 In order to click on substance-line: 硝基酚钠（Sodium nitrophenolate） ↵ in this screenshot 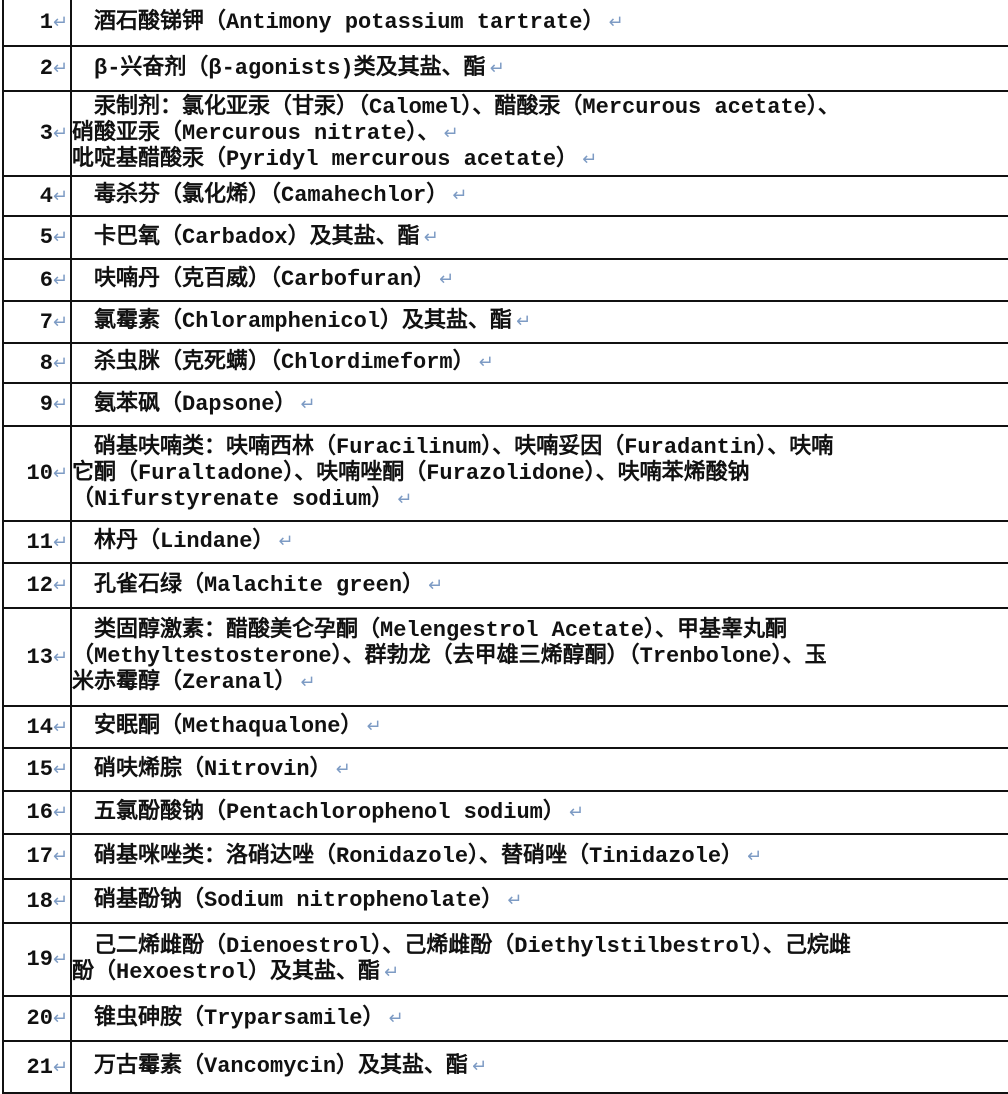, I will do `click(540, 901)`.